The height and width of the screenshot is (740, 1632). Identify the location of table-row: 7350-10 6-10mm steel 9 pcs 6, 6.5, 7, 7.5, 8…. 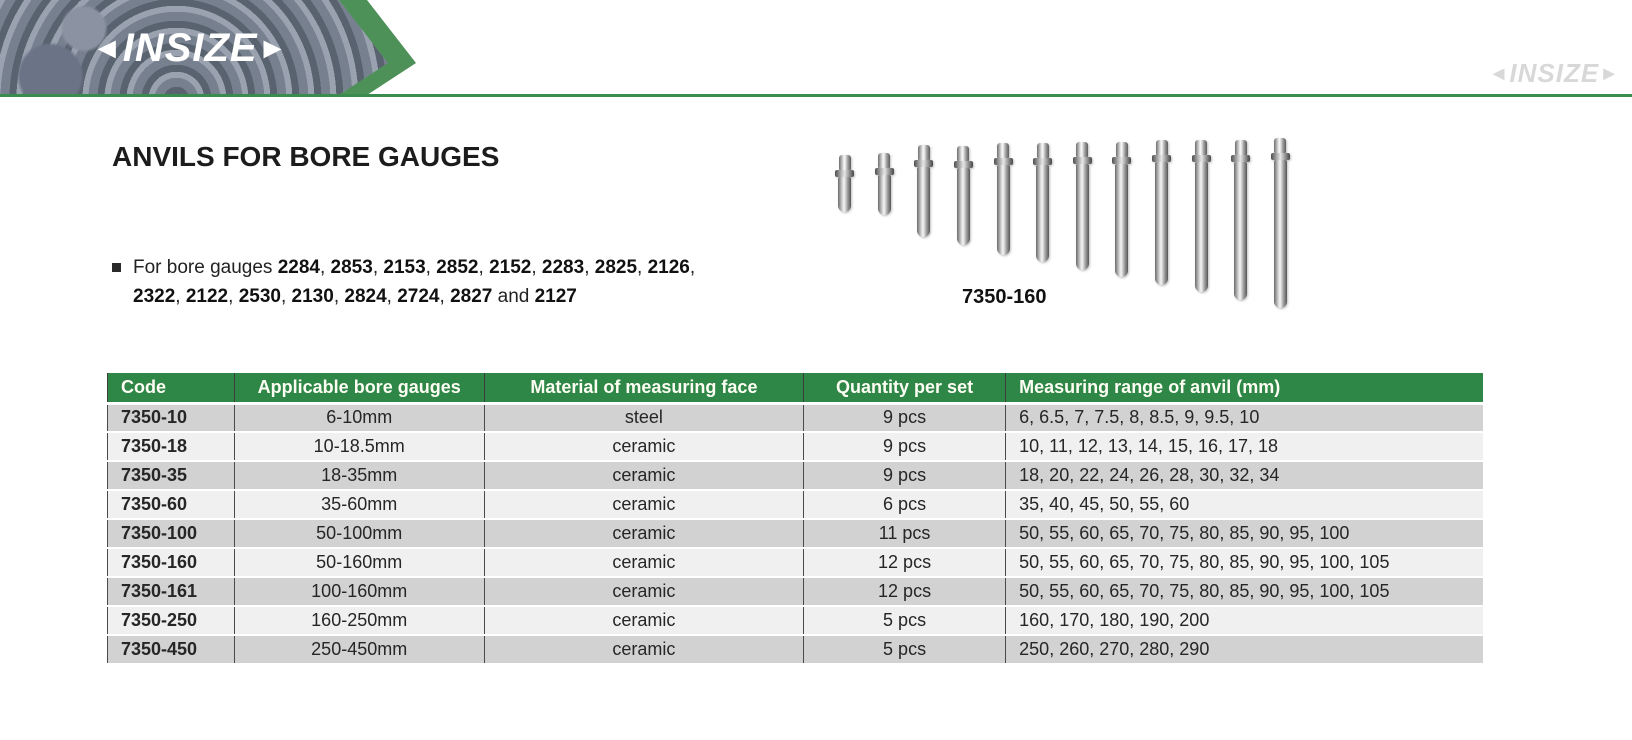
(795, 418).